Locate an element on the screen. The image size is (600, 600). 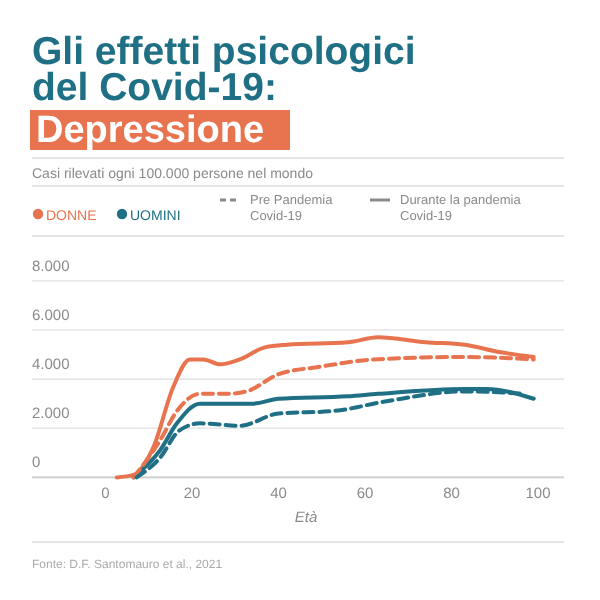
chart-title: Gli effetti psicologici del Covid-19: is located at coordinates (224, 70).